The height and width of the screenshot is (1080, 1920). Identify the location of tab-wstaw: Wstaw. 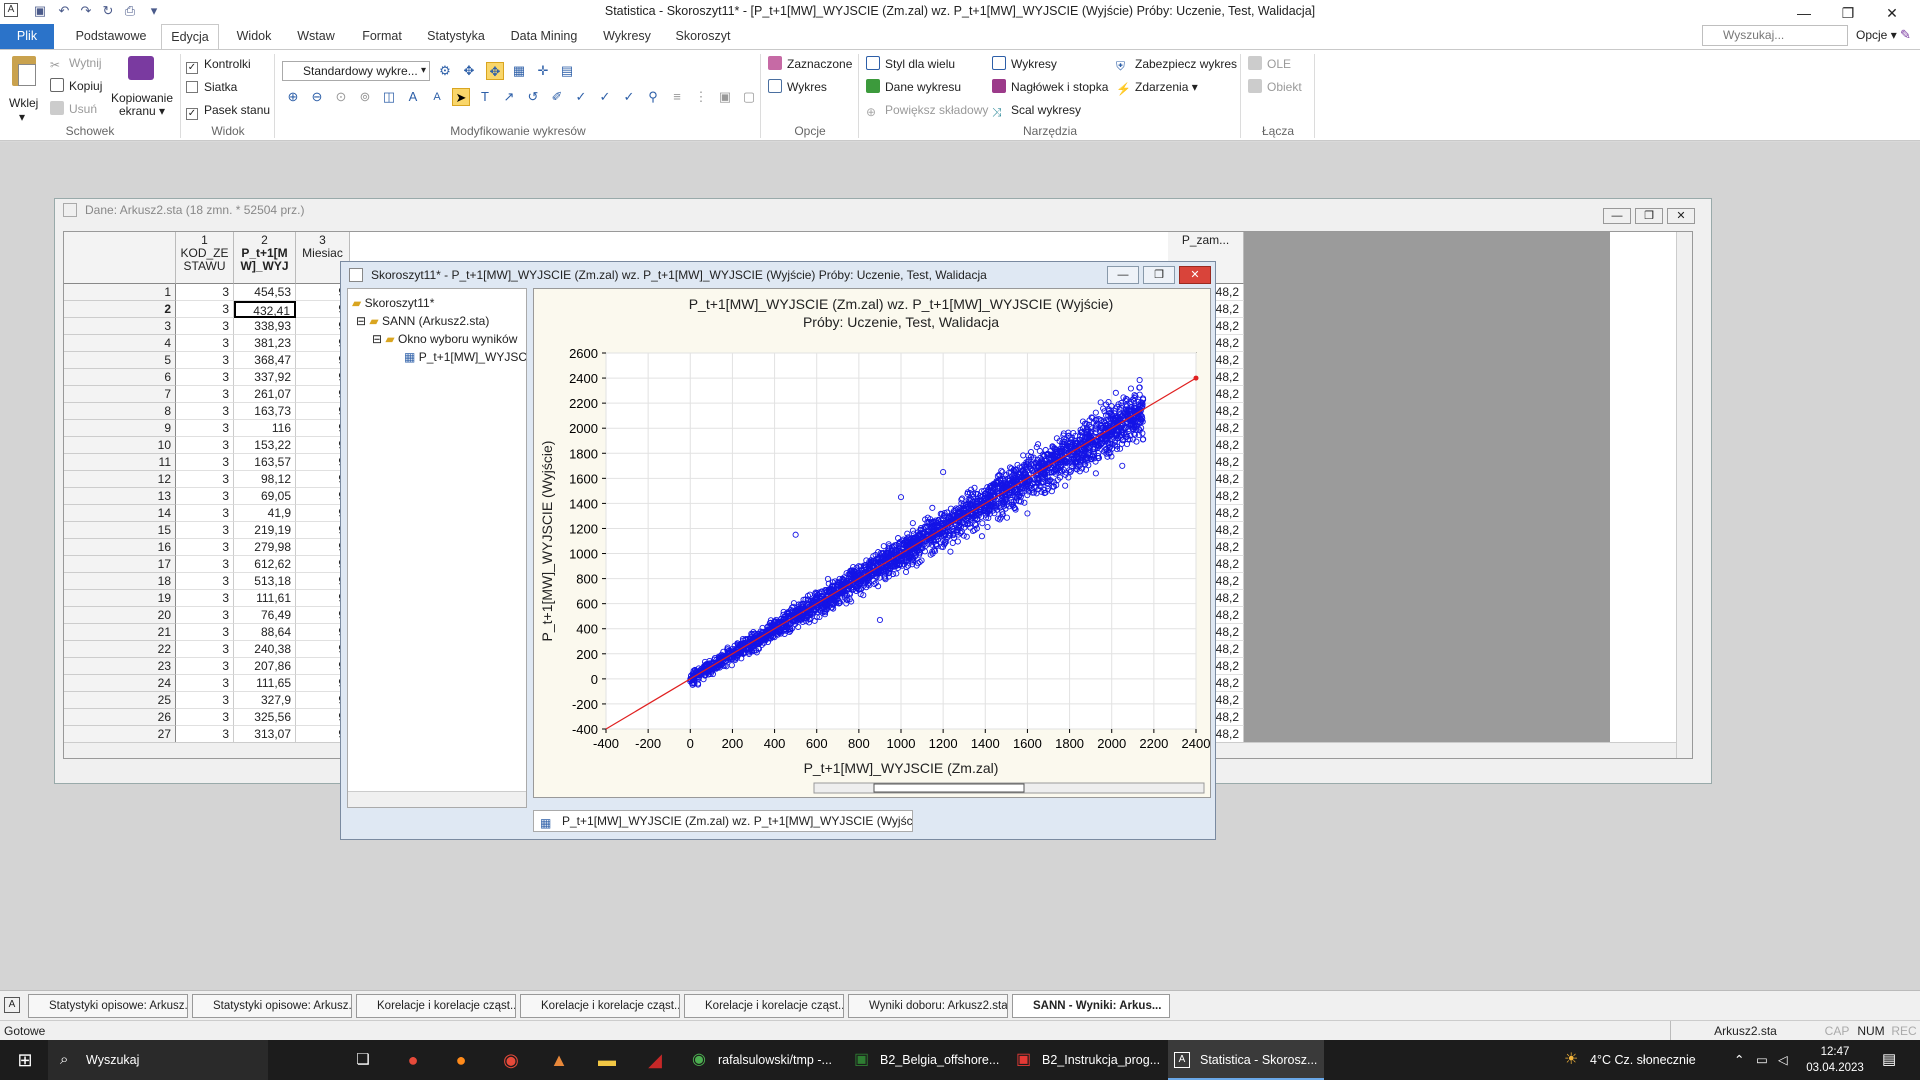
(316, 36).